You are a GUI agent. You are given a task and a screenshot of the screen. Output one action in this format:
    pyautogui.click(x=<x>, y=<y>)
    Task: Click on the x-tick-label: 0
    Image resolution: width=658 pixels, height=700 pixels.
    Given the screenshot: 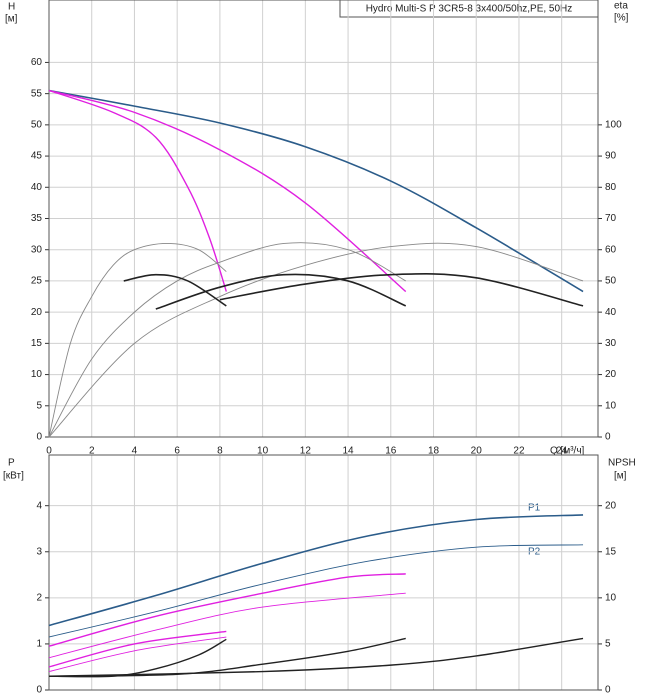 What is the action you would take?
    pyautogui.click(x=49, y=451)
    